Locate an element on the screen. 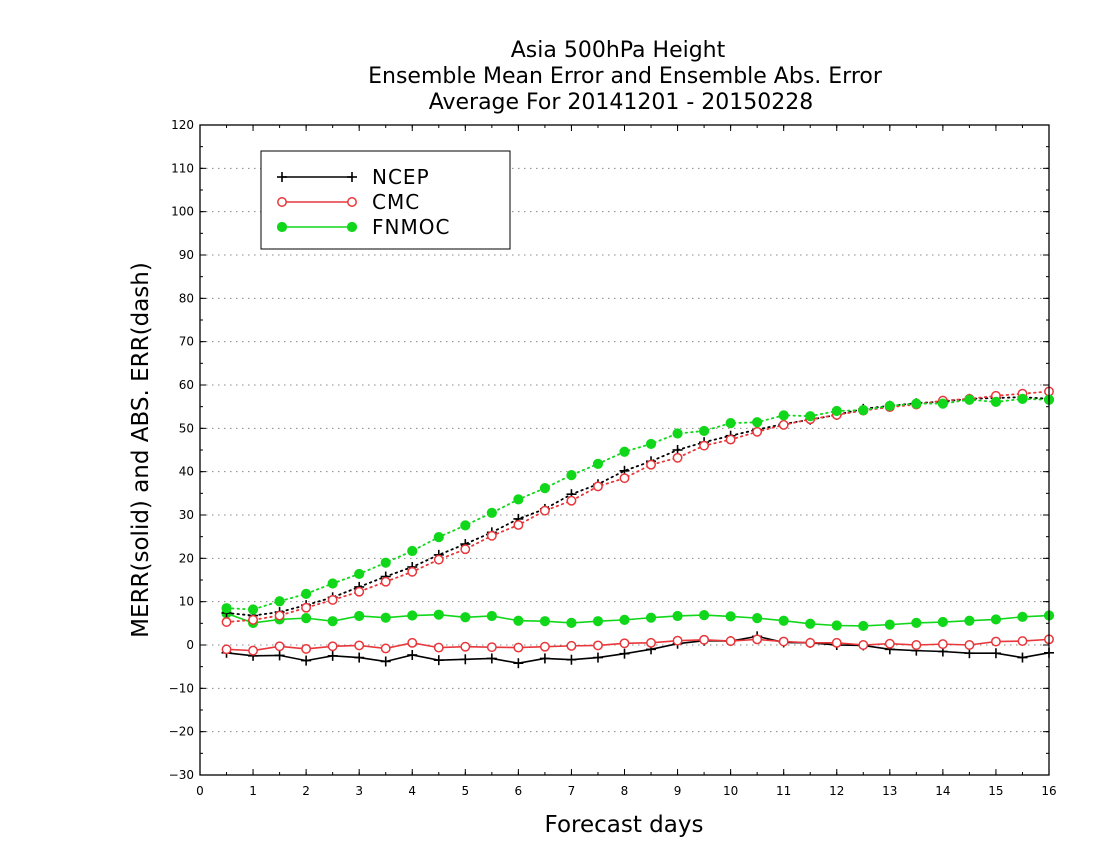 The width and height of the screenshot is (1100, 850). title-line-3: Average For 20141201 - 20150228 is located at coordinates (621, 102).